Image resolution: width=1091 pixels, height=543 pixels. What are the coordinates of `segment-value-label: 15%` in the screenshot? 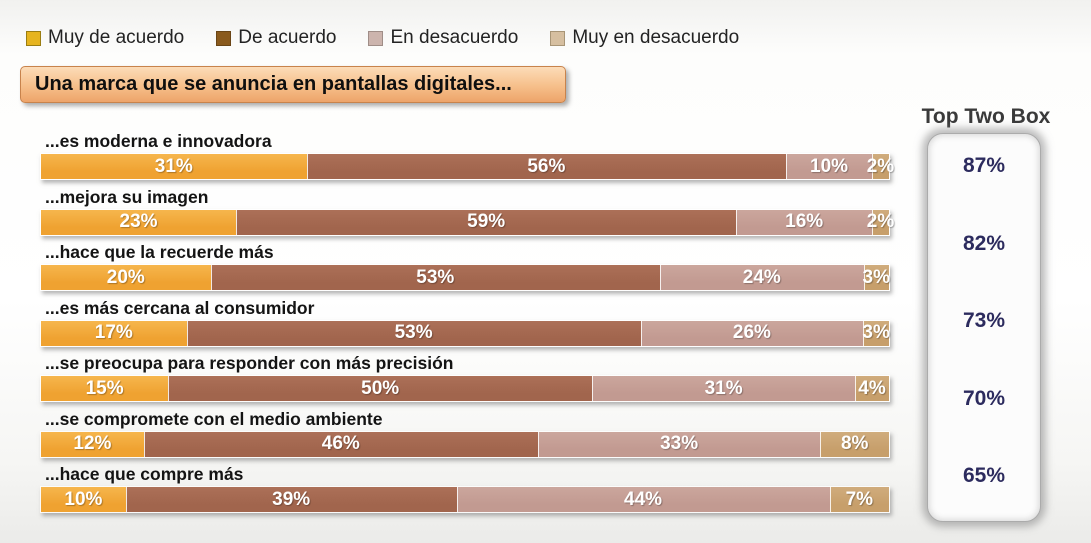 It's located at (104, 388).